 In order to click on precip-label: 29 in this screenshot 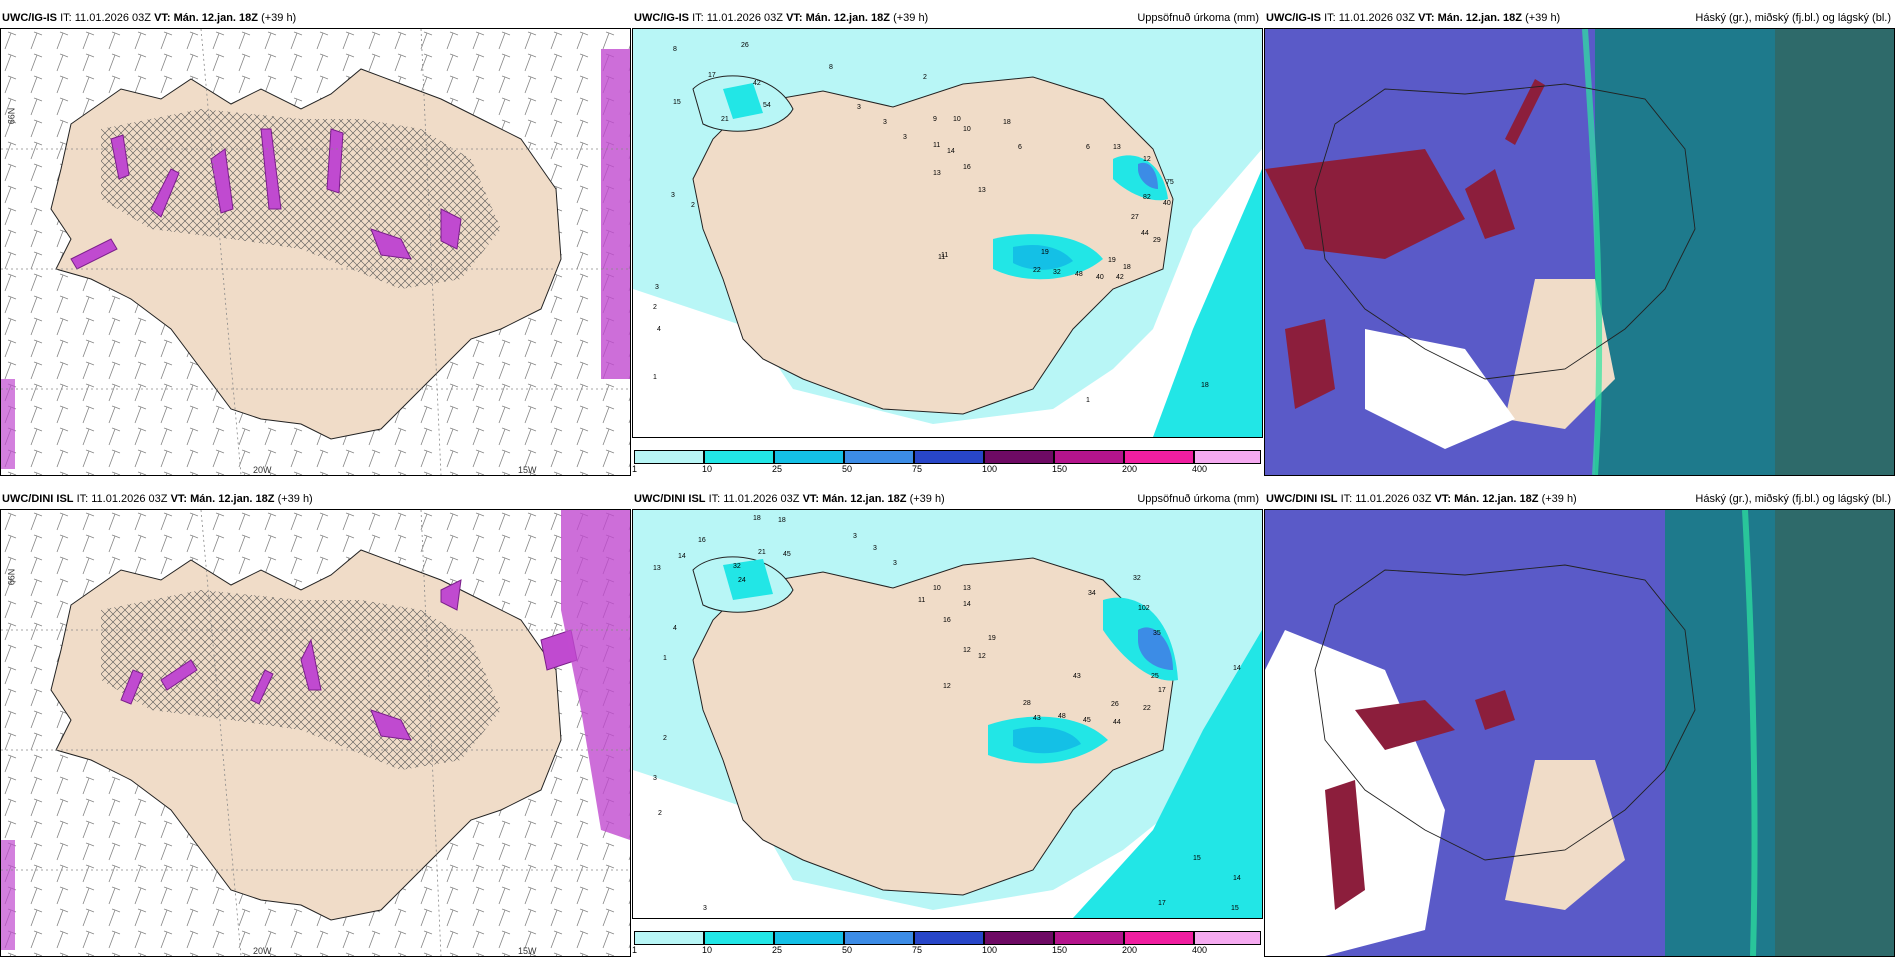, I will do `click(1157, 240)`.